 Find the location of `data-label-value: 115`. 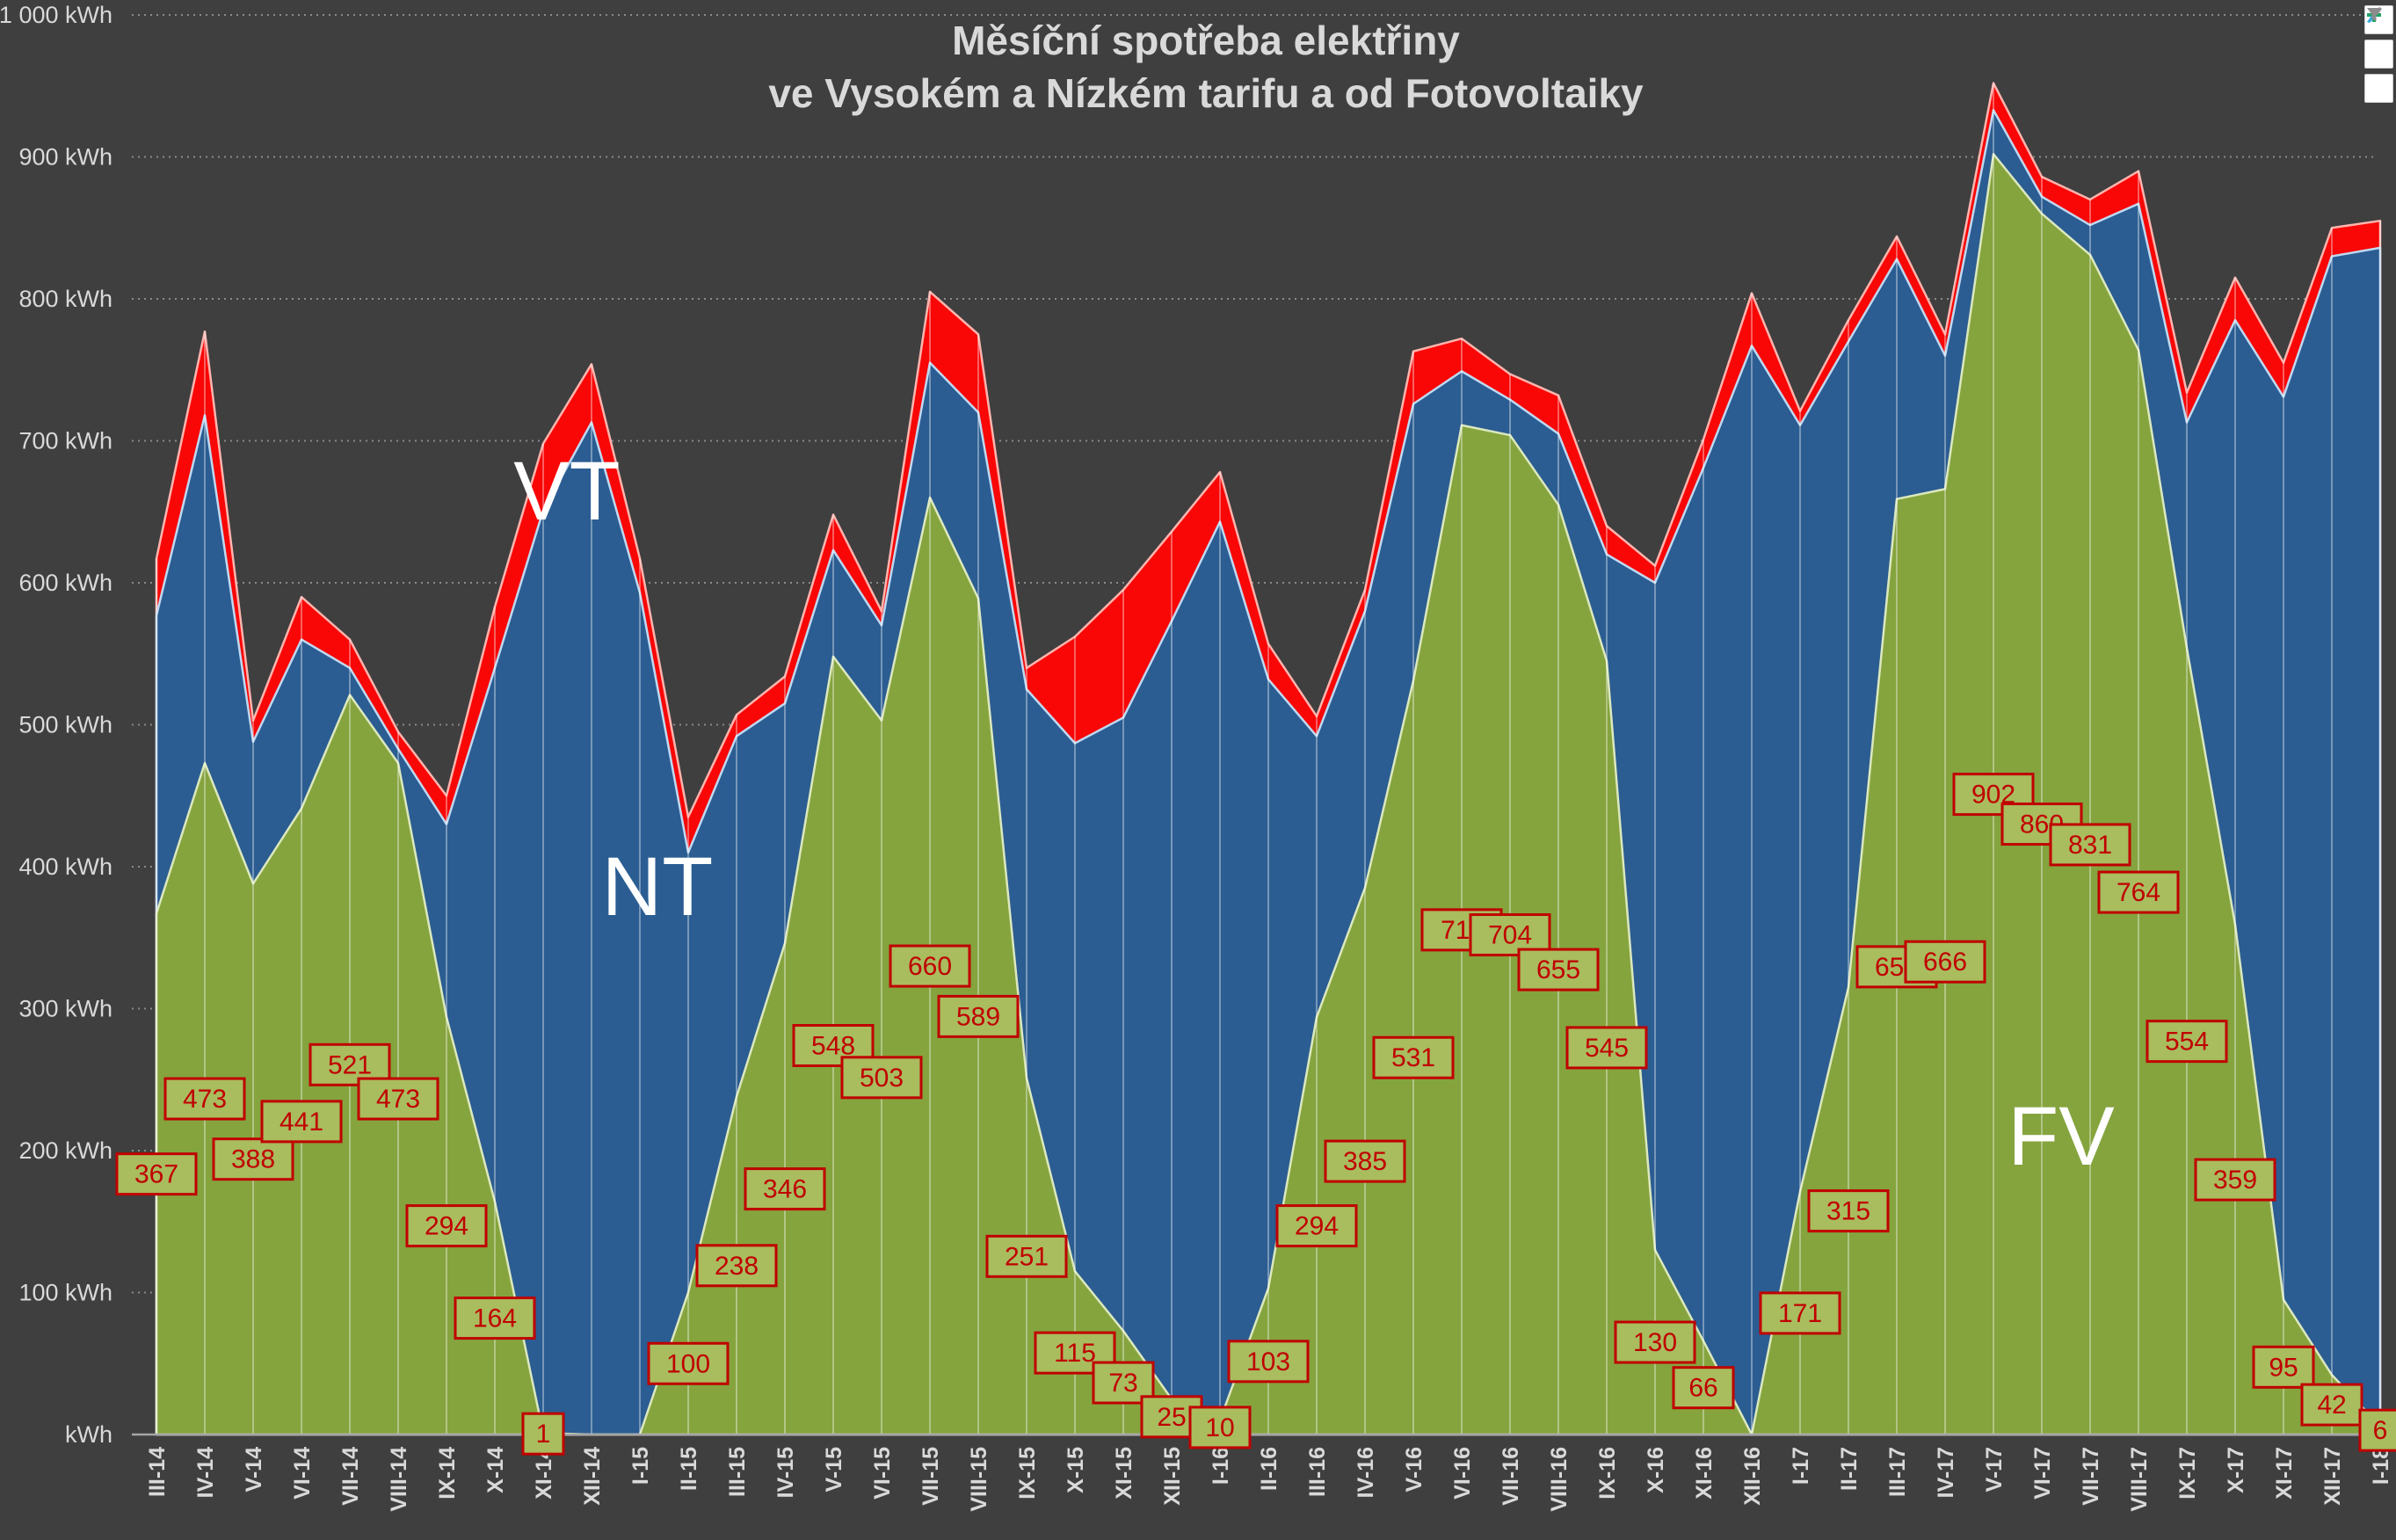

data-label-value: 115 is located at coordinates (1075, 1353).